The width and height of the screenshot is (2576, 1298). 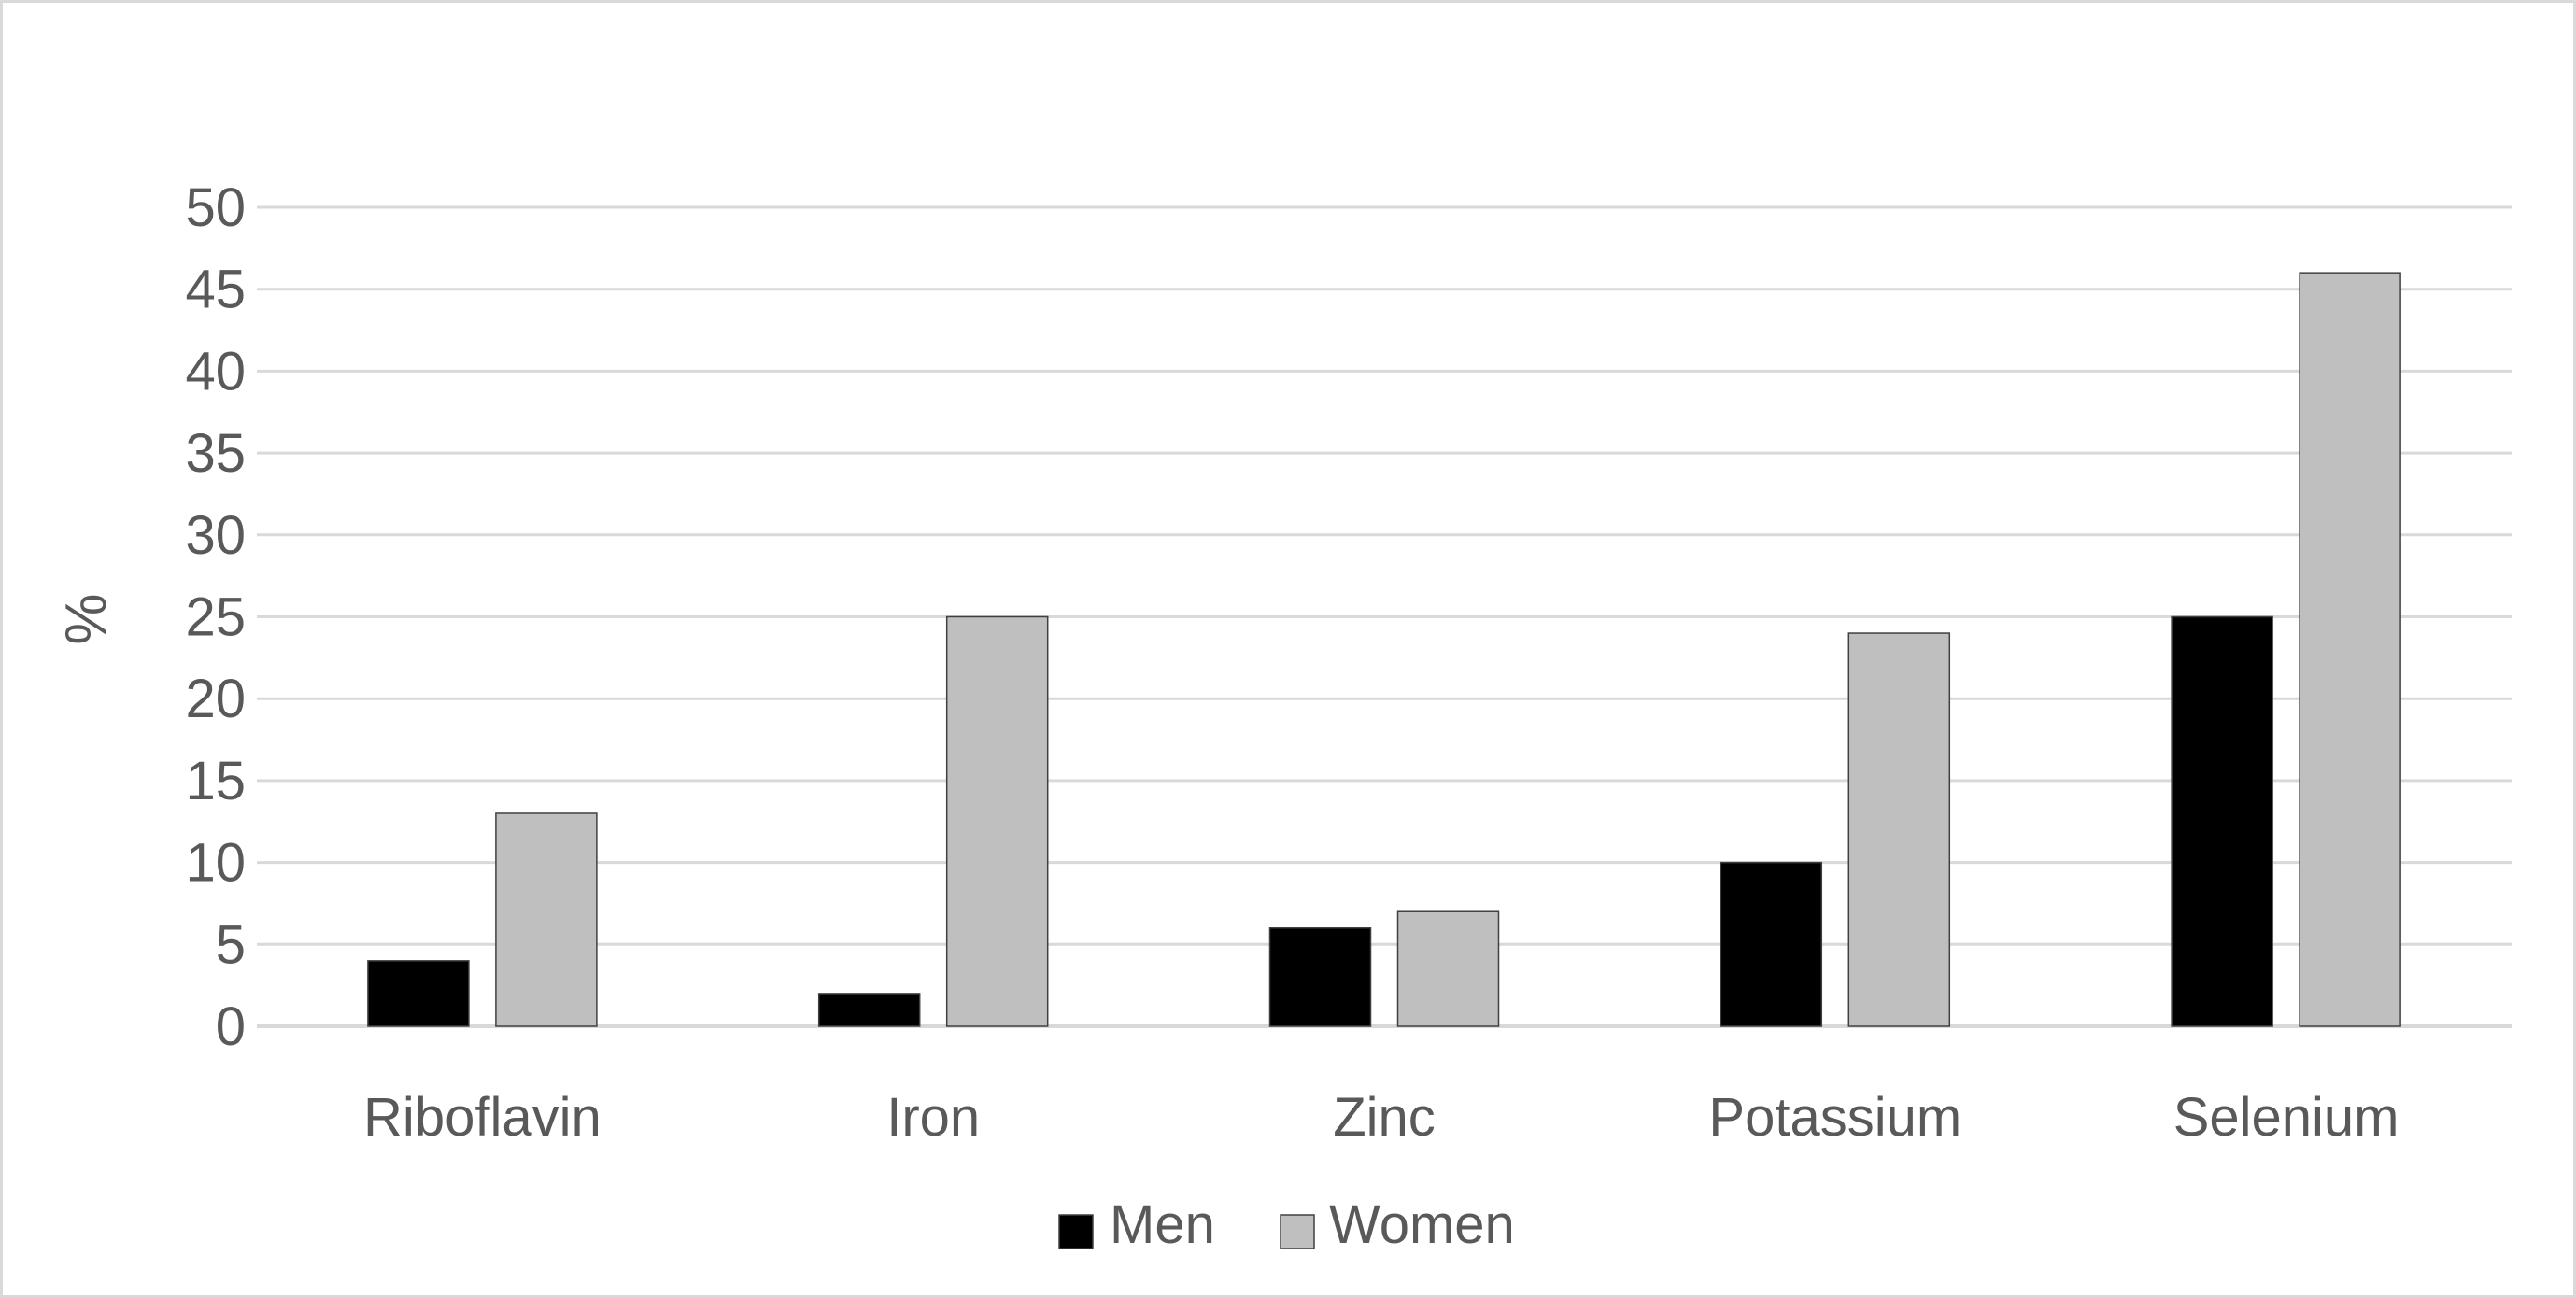 I want to click on bar-men-zinc, so click(x=1320, y=977).